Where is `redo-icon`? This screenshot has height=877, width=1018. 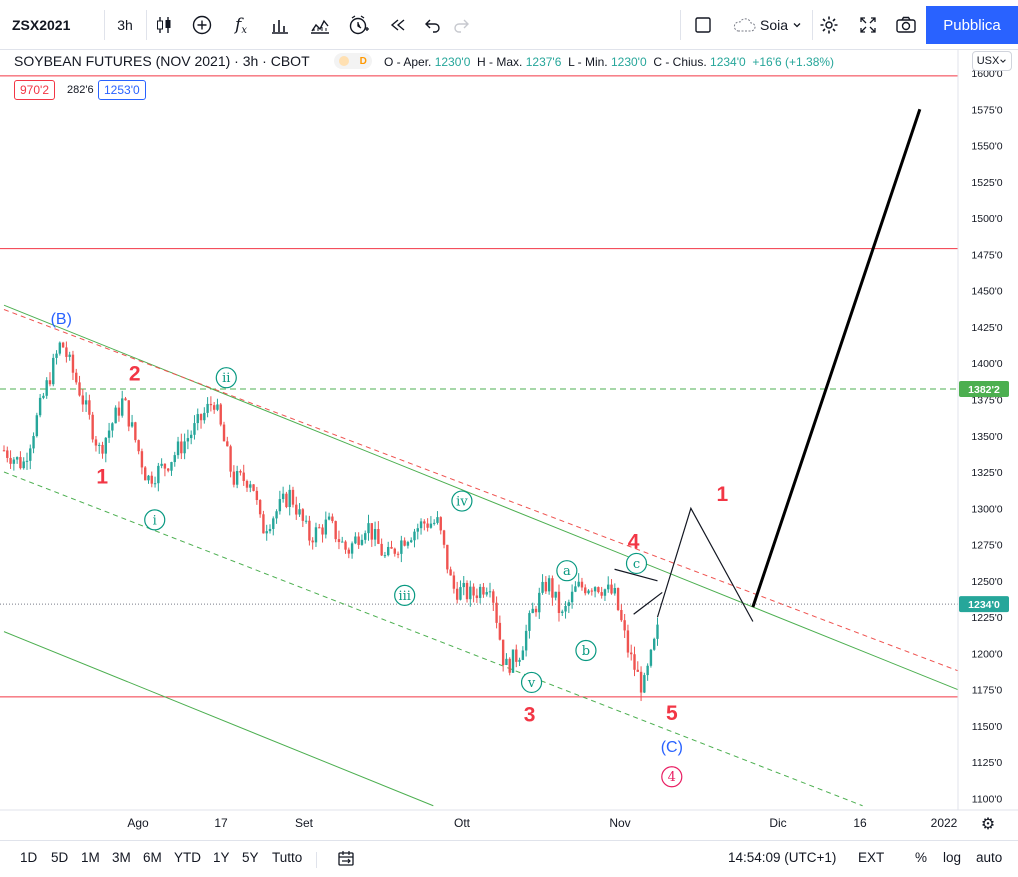
redo-icon is located at coordinates (461, 25).